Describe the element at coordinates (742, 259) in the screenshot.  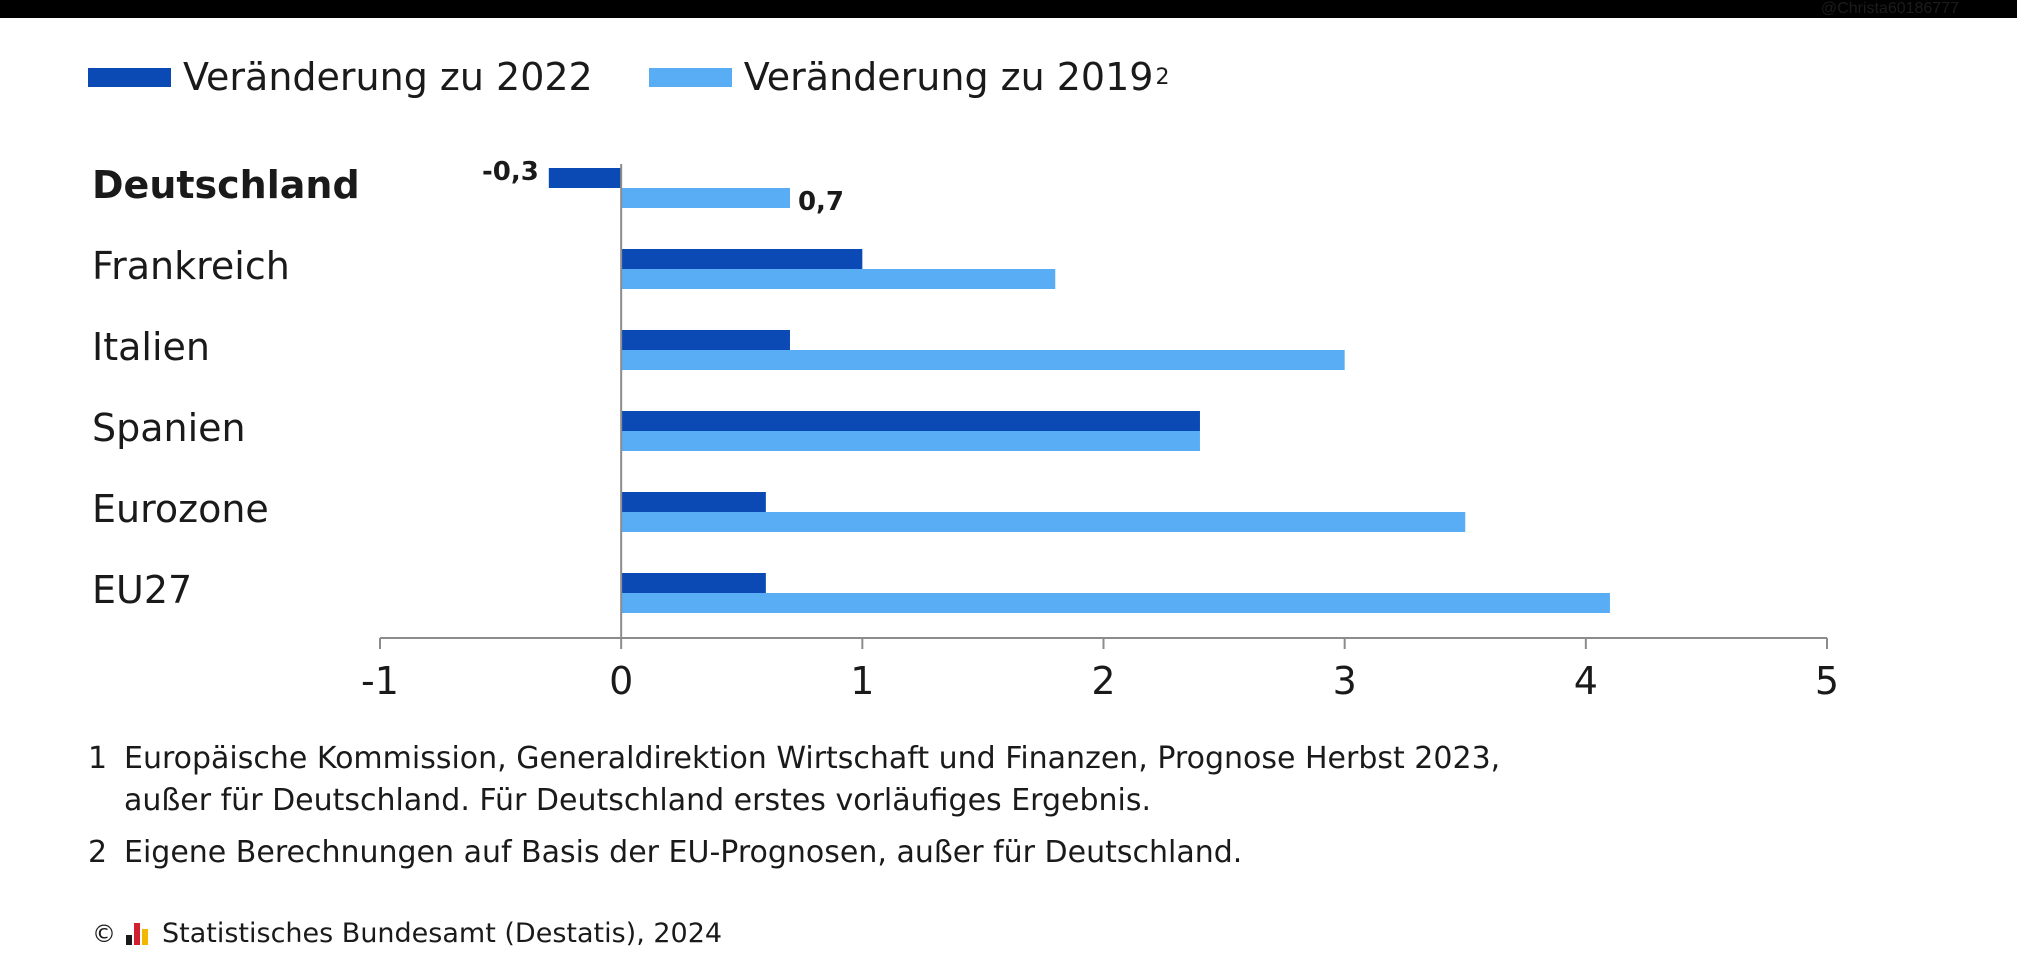
I see `bar-2022-frankreich` at that location.